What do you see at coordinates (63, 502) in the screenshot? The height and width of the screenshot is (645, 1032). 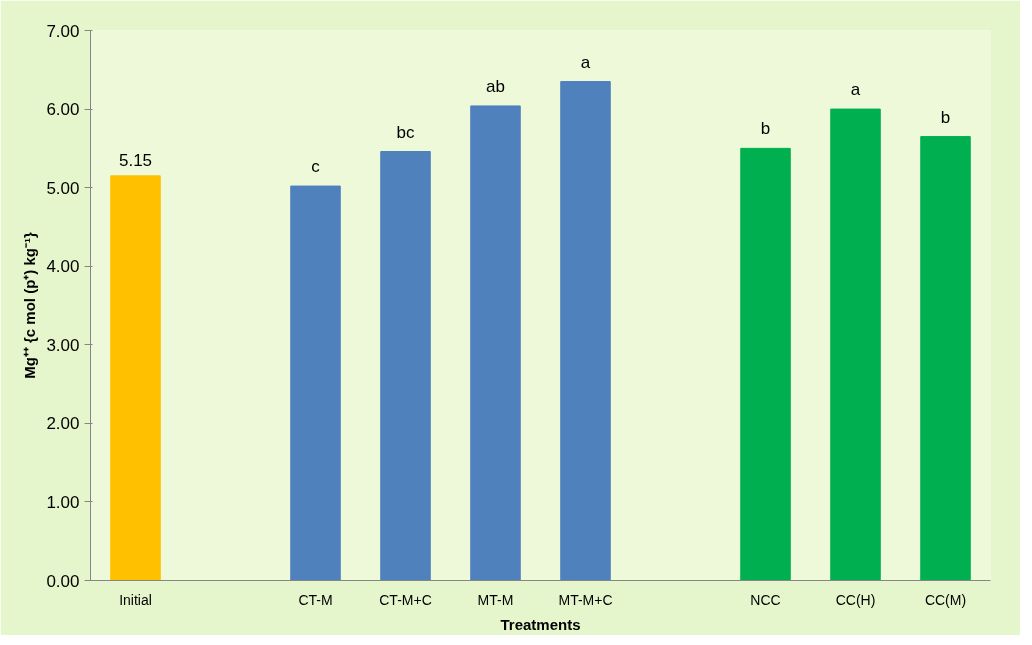 I see `y-tick-label: 1.00` at bounding box center [63, 502].